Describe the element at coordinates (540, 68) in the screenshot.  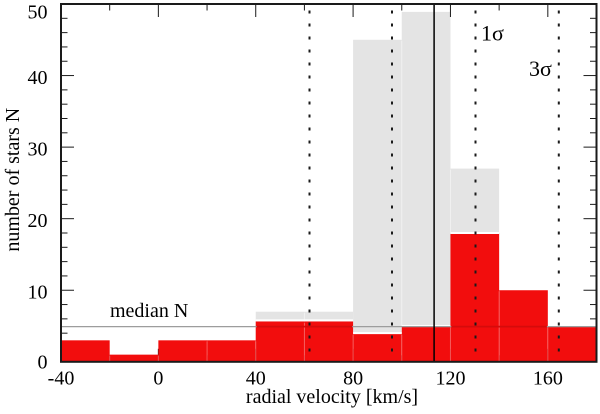
I see `svg-text: 3σ` at that location.